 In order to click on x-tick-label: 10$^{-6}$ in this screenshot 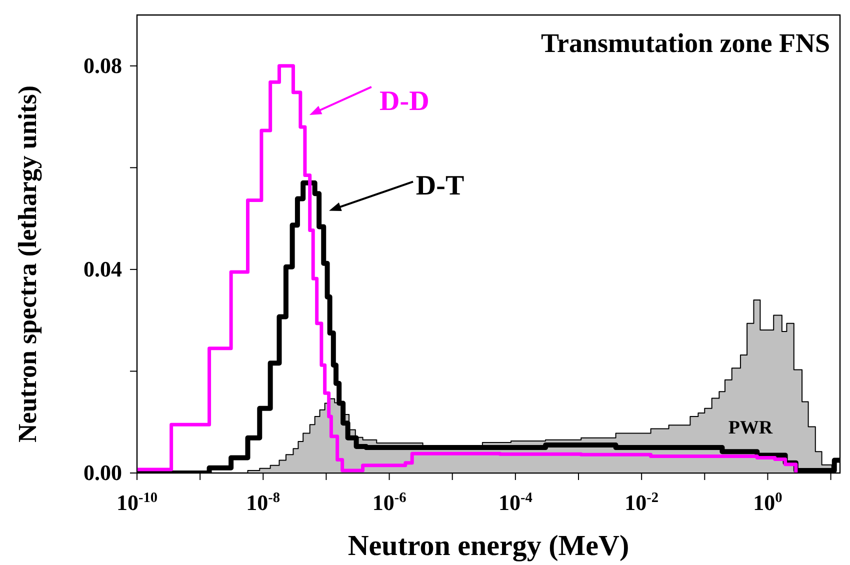, I will do `click(389, 502)`.